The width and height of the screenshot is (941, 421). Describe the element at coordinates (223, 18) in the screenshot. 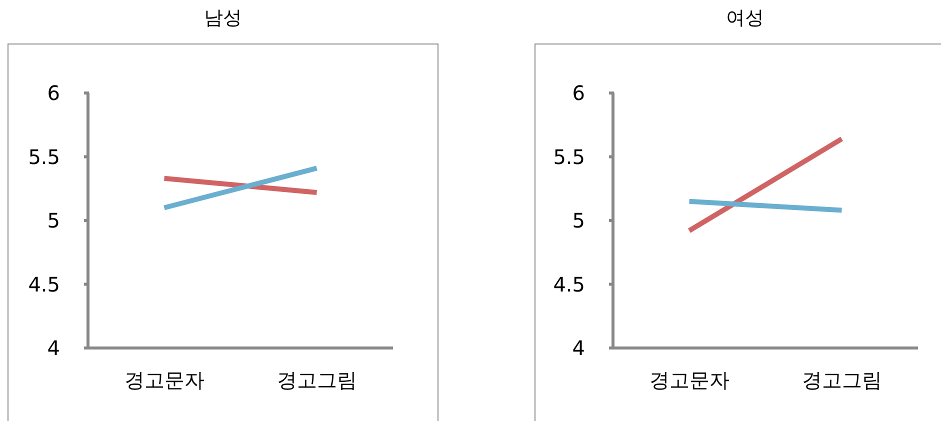

I see `chart-title: 남성` at that location.